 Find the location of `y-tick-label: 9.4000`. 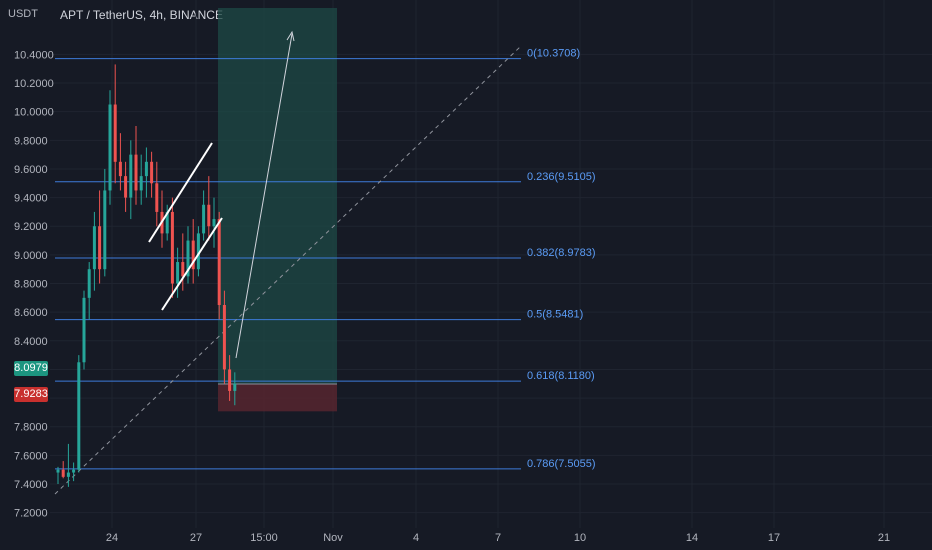

y-tick-label: 9.4000 is located at coordinates (31, 199).